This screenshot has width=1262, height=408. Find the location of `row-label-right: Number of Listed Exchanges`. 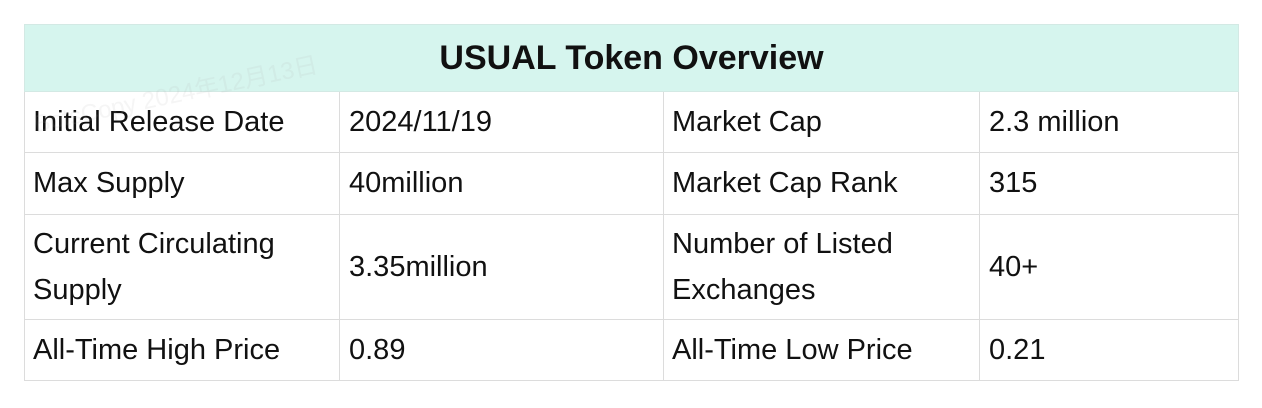

row-label-right: Number of Listed Exchanges is located at coordinates (821, 267).